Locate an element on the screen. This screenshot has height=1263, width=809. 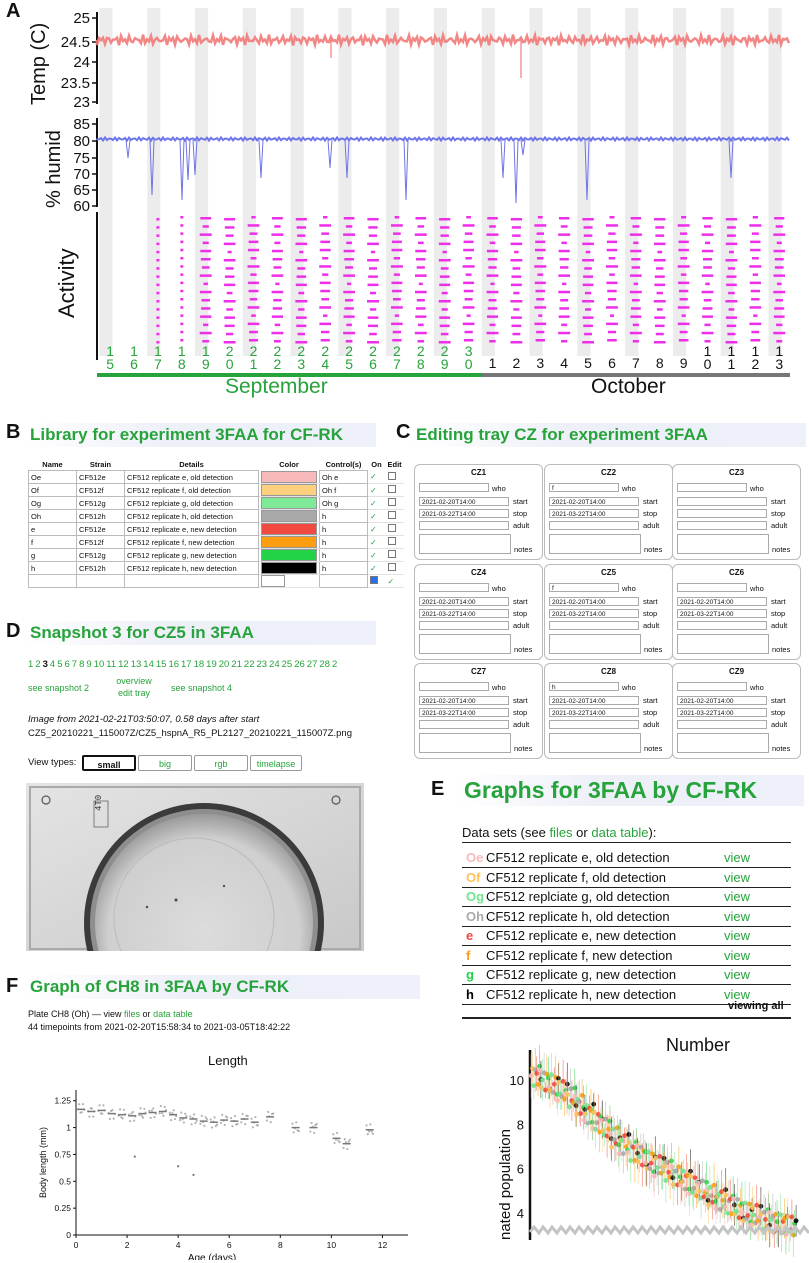
row-details: CF512 replicate h, new detection is located at coordinates (191, 568).